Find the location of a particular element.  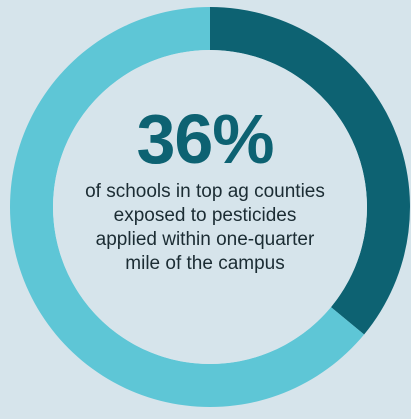

headline-percentage: 36% is located at coordinates (205, 139).